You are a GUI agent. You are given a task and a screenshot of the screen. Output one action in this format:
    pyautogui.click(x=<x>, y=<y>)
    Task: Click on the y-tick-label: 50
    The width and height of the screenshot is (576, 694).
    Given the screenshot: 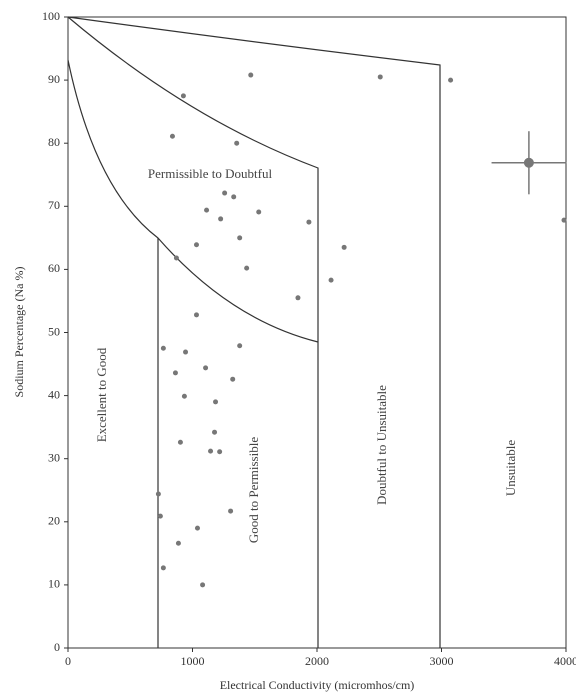 What is the action you would take?
    pyautogui.click(x=54, y=331)
    